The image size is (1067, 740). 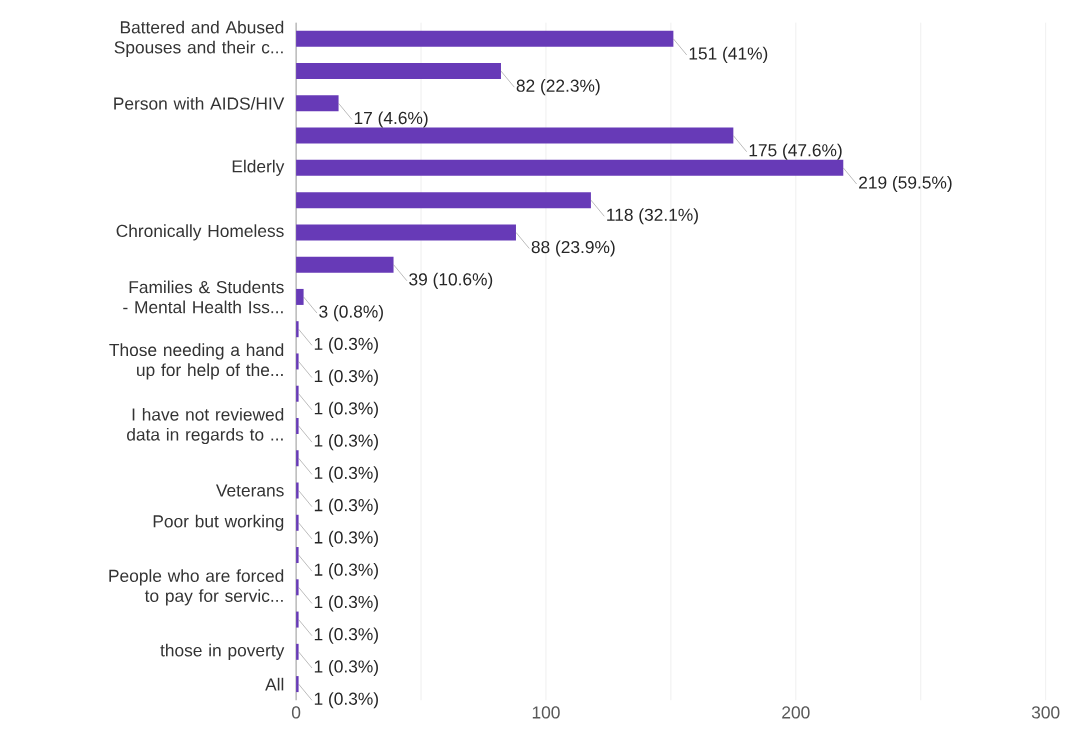 I want to click on y-tick-label: Person with AIDS/HIV, so click(x=199, y=103).